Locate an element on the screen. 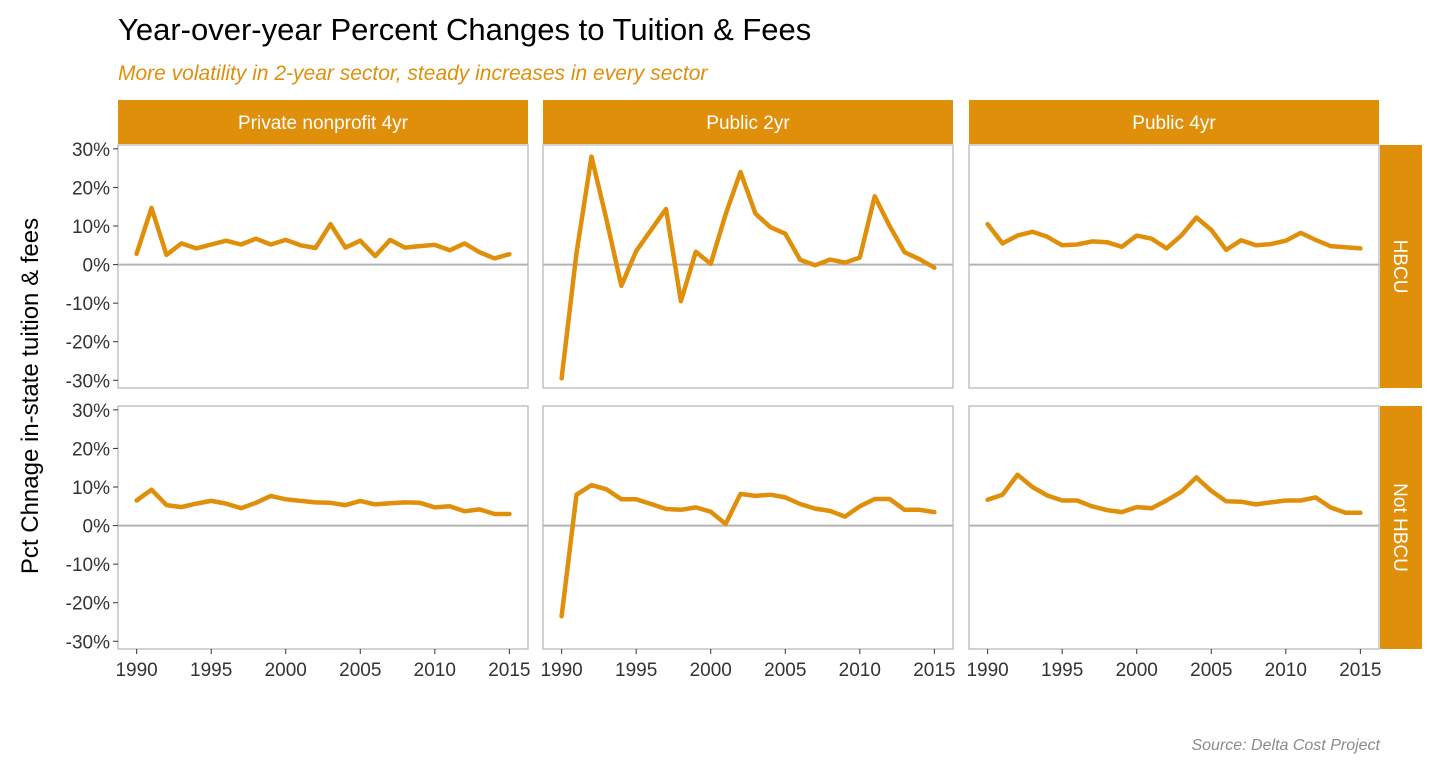 This screenshot has width=1440, height=768. facet-strip-label: Public 4yr is located at coordinates (1174, 123).